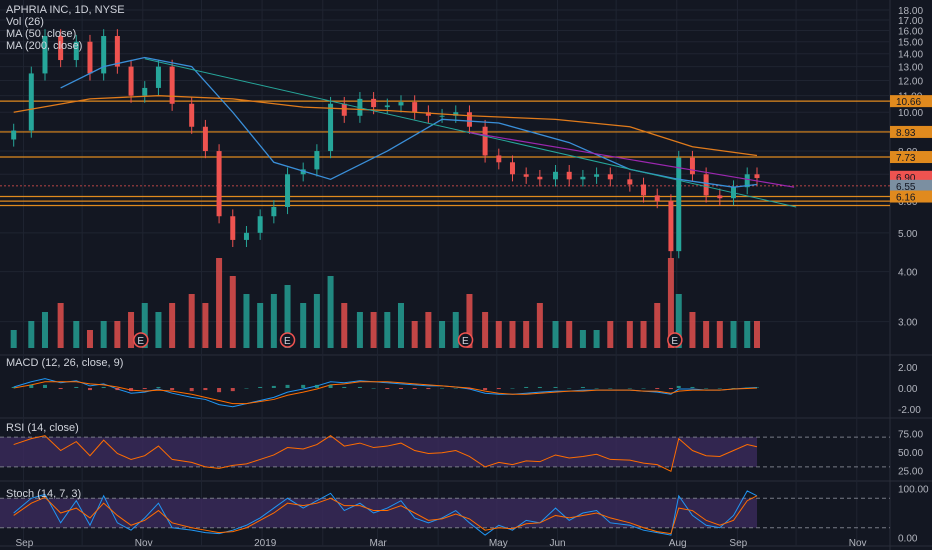 This screenshot has height=550, width=932. Describe the element at coordinates (910, 113) in the screenshot. I see `price-tick-label: 10.00` at that location.